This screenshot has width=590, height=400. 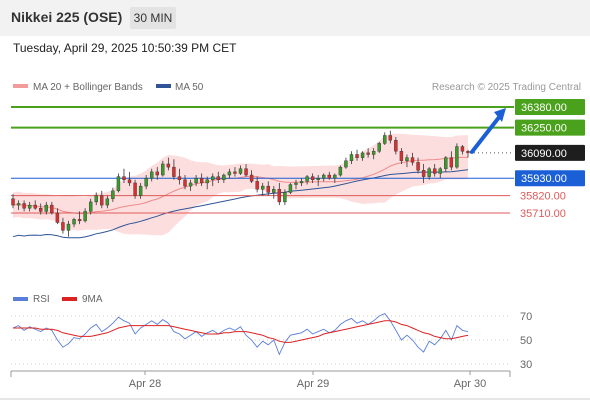 What do you see at coordinates (506, 87) in the screenshot?
I see `credit-text: Research © 2025 Trading Central` at bounding box center [506, 87].